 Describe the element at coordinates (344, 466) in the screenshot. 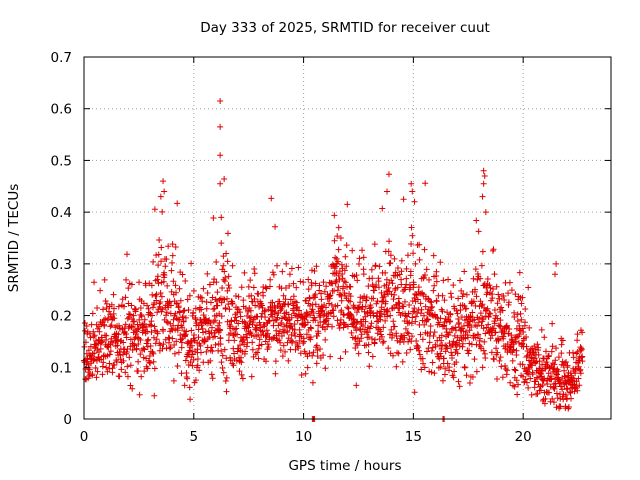

I see `x-axis-label: GPS time / hours` at that location.